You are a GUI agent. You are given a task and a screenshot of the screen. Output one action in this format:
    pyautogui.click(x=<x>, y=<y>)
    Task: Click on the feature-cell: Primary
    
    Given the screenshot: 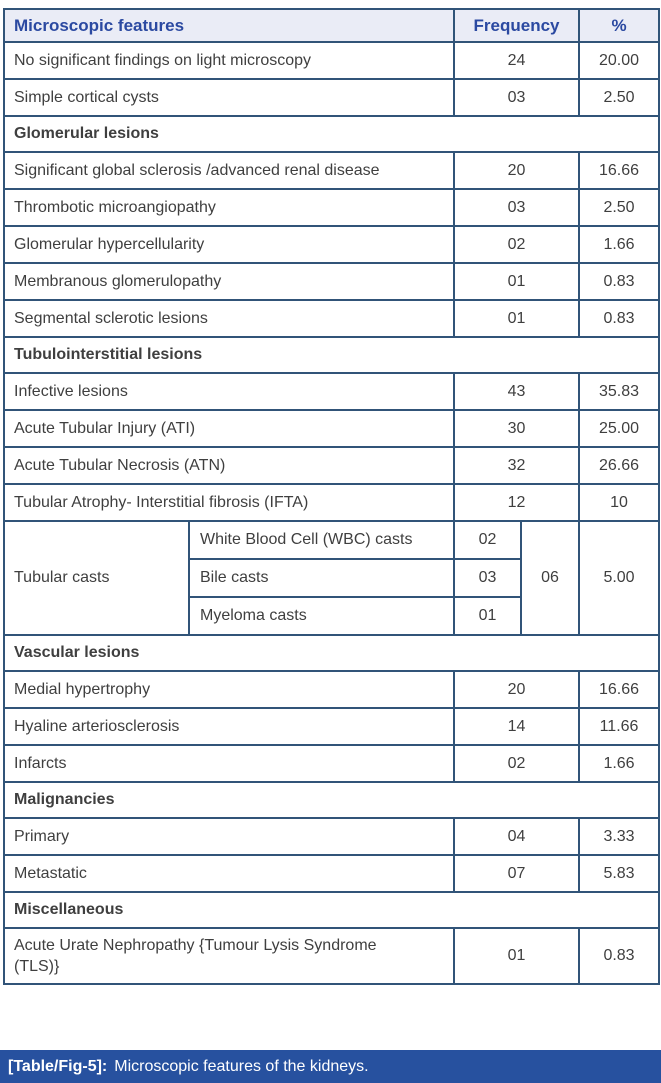 What is the action you would take?
    pyautogui.click(x=229, y=836)
    